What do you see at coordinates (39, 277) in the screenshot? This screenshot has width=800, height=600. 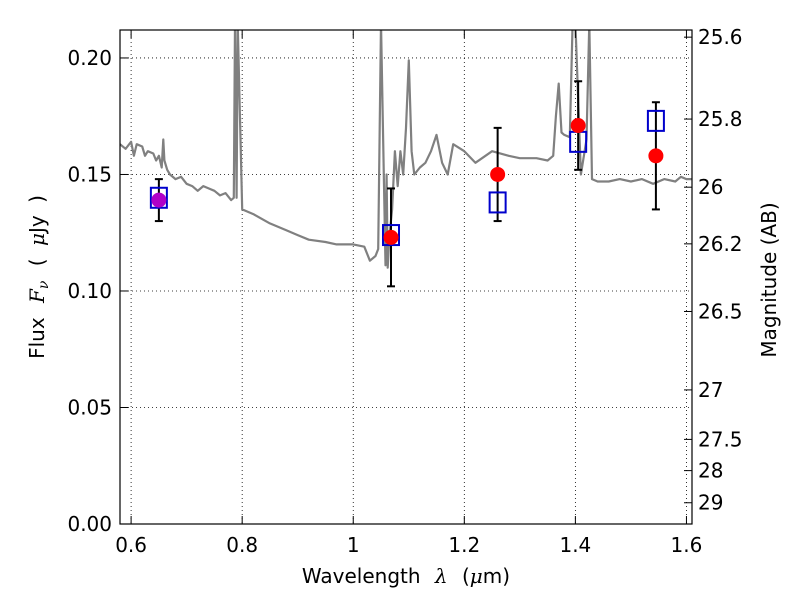 I see `y-axis-label: Flux Fν ( μJy )` at bounding box center [39, 277].